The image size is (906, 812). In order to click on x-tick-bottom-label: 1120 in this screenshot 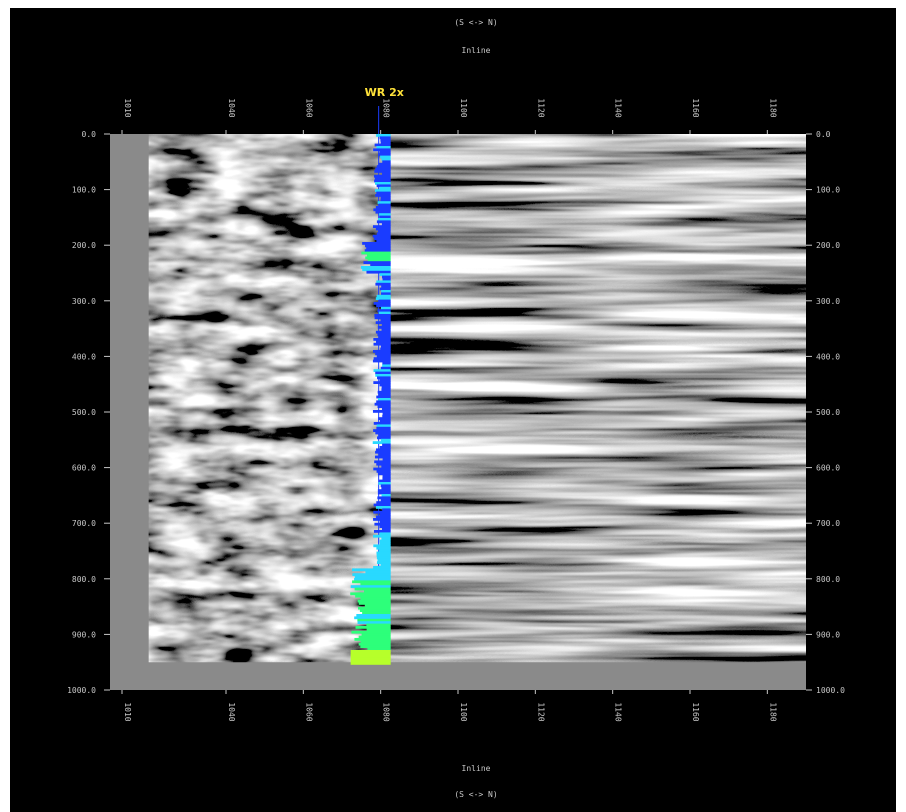, I will do `click(540, 711)`.